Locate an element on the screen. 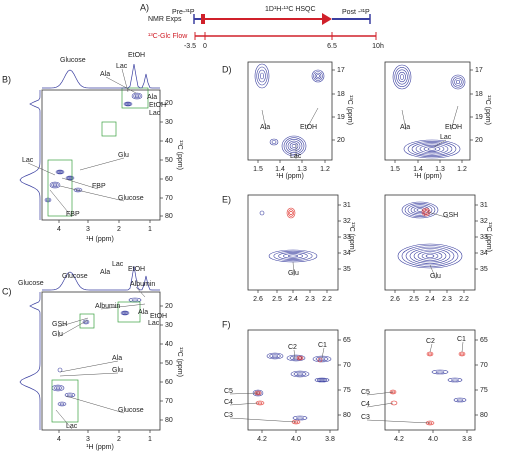  time-tick: 6.5 is located at coordinates (332, 46).